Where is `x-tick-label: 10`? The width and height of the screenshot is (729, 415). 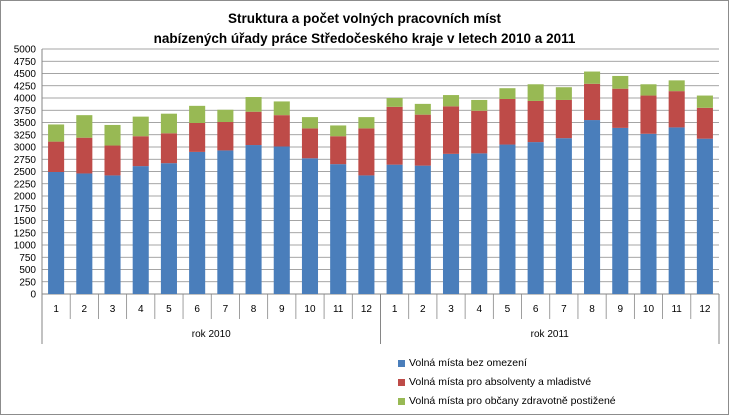 x-tick-label: 10 is located at coordinates (310, 309).